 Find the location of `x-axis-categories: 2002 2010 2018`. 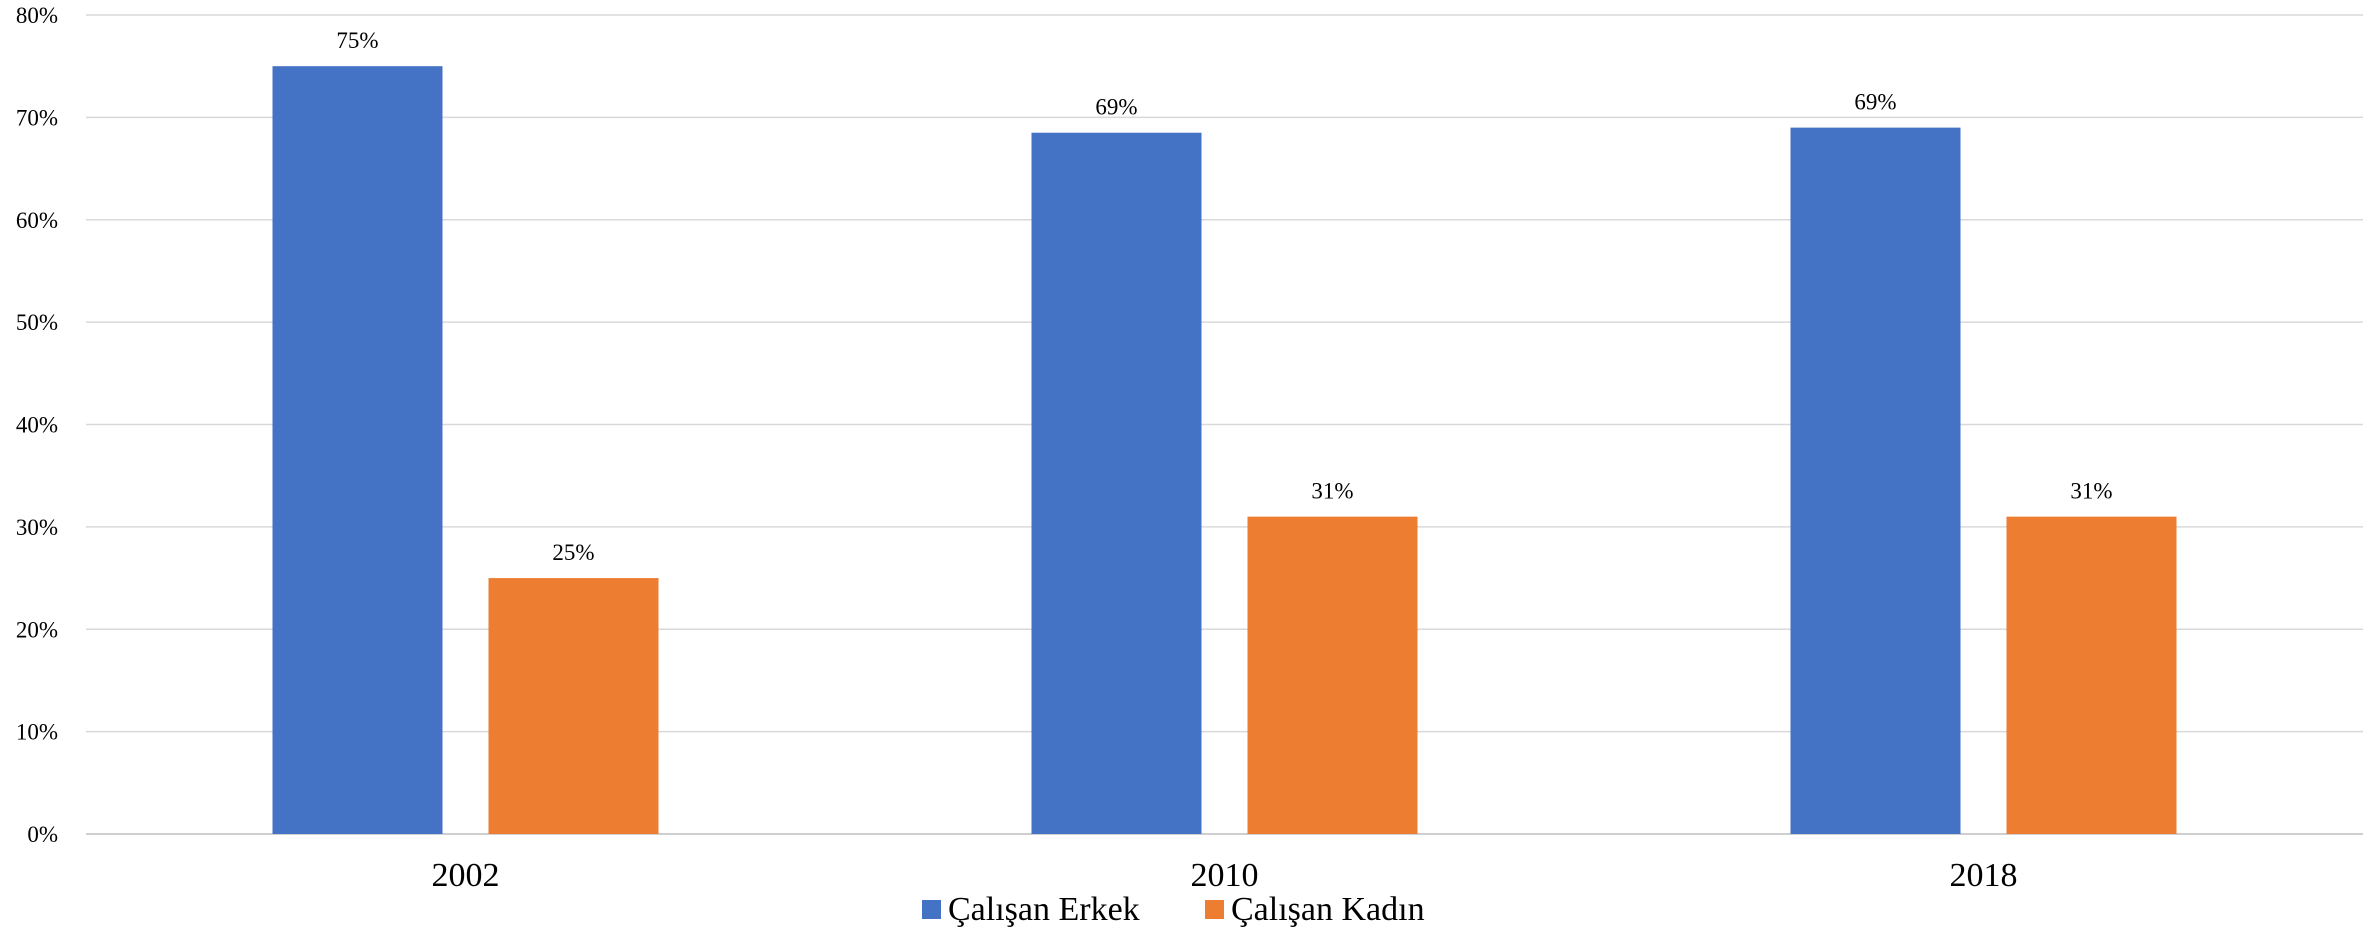

x-axis-categories: 2002 2010 2018 is located at coordinates (1225, 875).